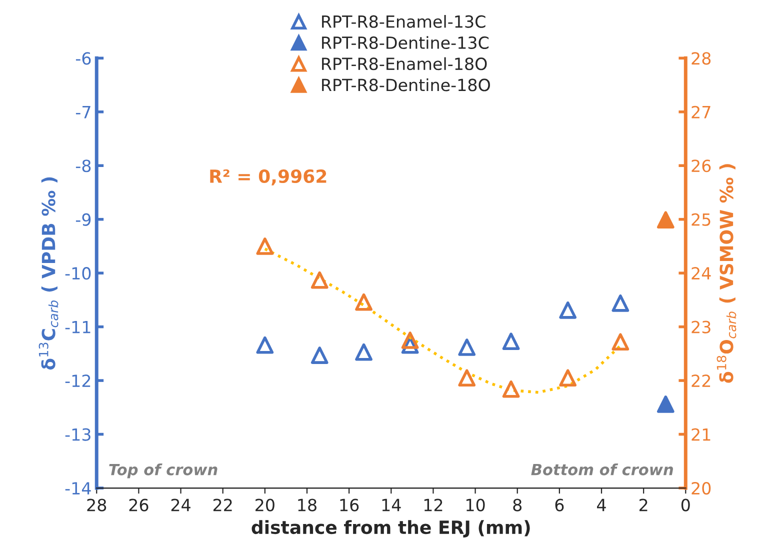 The height and width of the screenshot is (559, 773). Describe the element at coordinates (77, 327) in the screenshot. I see `y-tick-label: -11` at that location.